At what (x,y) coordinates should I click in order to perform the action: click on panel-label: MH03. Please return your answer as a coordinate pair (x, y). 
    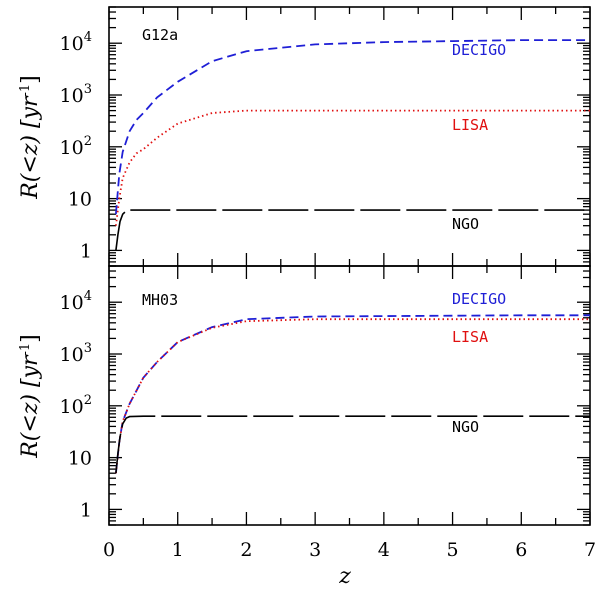
    Looking at the image, I should click on (160, 300).